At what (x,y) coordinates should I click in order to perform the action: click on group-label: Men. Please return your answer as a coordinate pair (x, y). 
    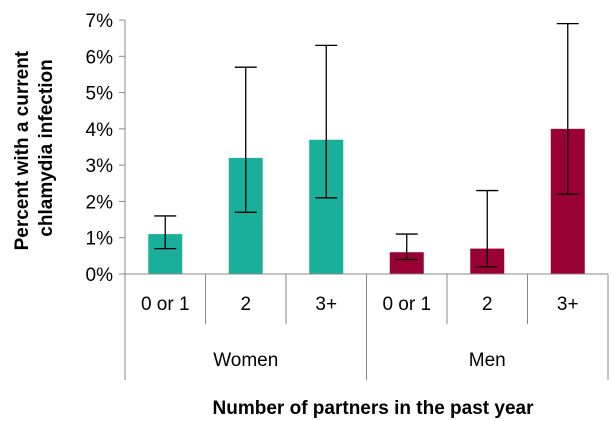
    Looking at the image, I should click on (487, 360).